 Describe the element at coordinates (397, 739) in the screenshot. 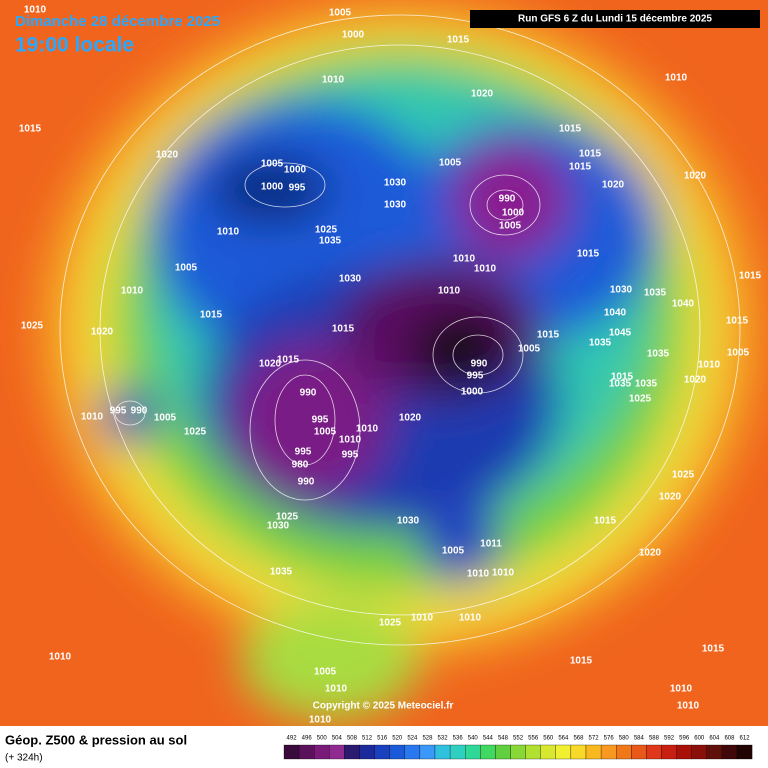

I see `colorbar-label: 520` at that location.